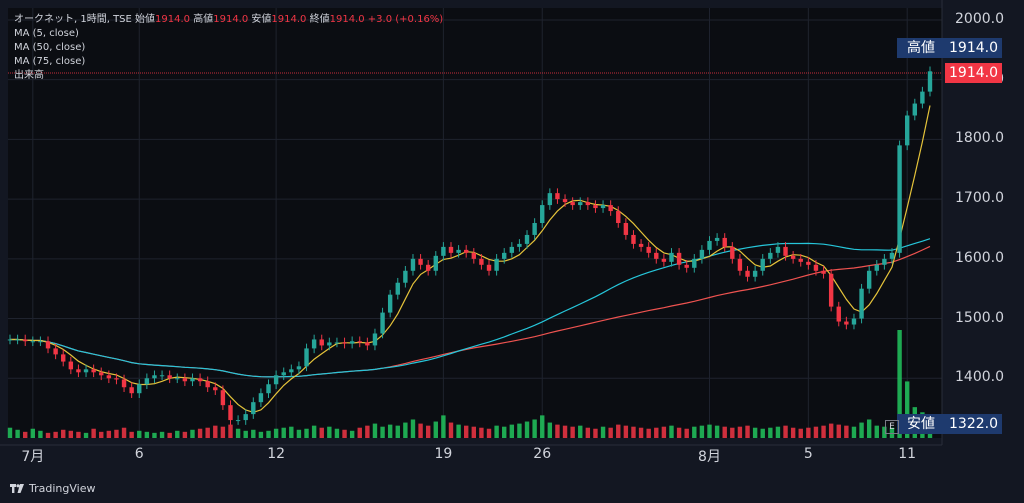  Describe the element at coordinates (979, 257) in the screenshot. I see `y-tick-label: 1600.0` at that location.